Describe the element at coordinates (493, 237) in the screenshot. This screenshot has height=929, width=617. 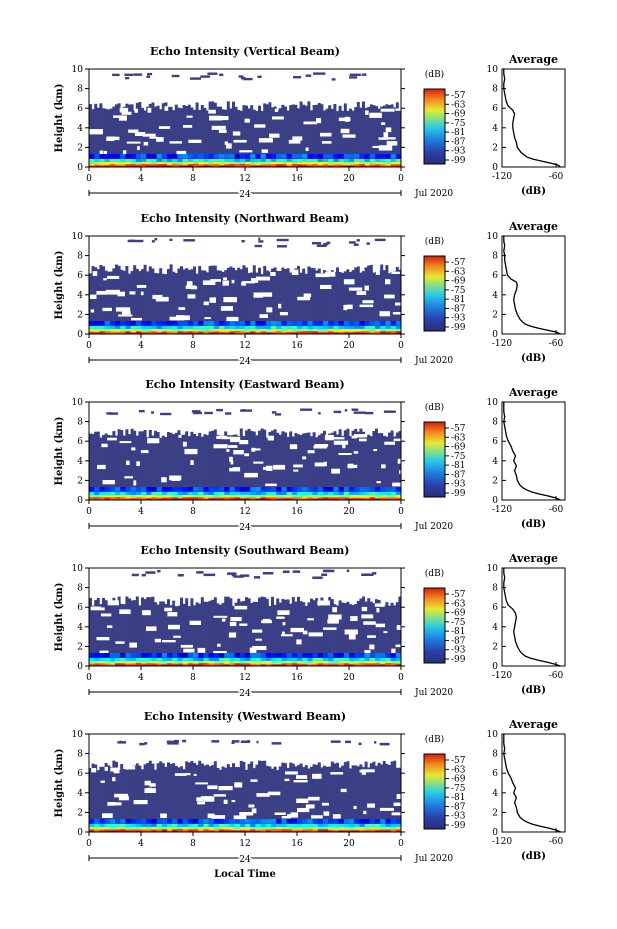
I see `profile-y-tick-label: 10` at that location.